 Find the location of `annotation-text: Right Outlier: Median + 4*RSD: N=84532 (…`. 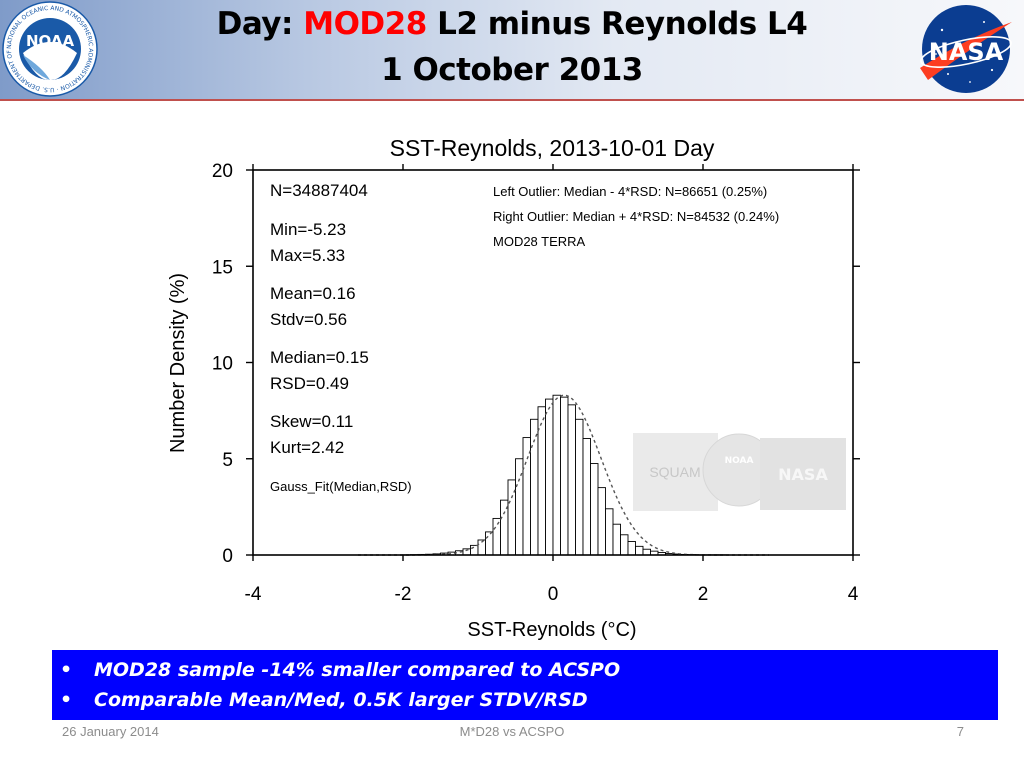

annotation-text: Right Outlier: Median + 4*RSD: N=84532 (… is located at coordinates (636, 216).